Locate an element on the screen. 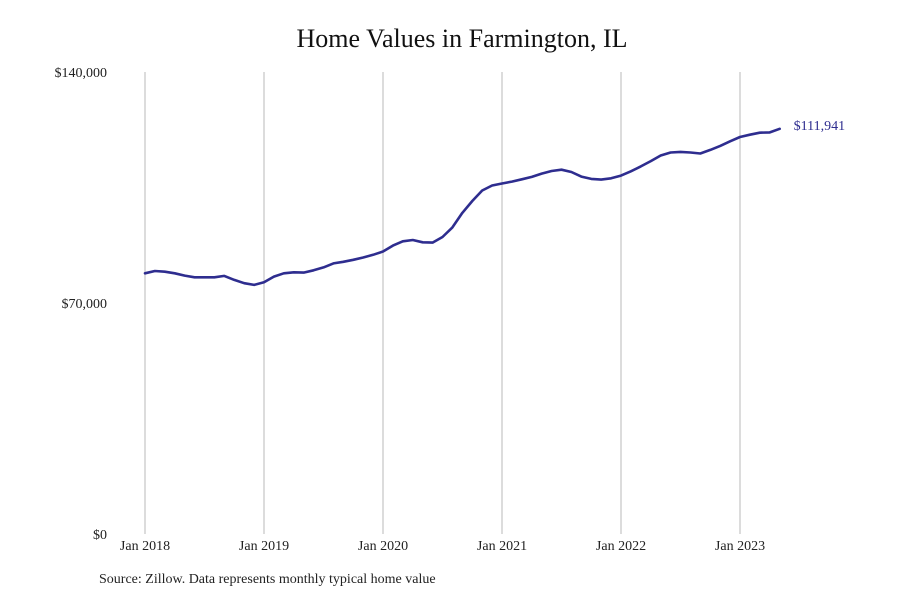 The image size is (900, 600). y-tick-label: $70,000 is located at coordinates (85, 304).